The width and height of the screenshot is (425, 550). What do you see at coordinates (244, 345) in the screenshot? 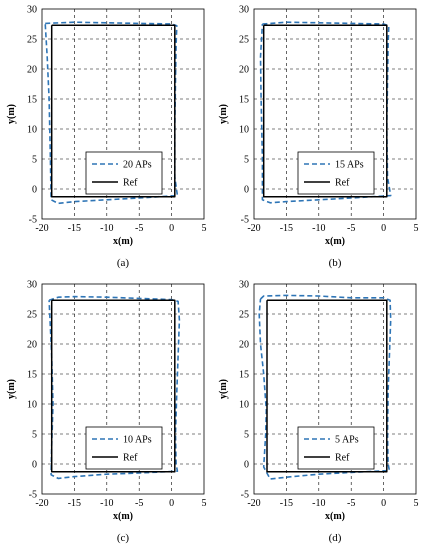
I see `chart-d-ytick-label: 20` at bounding box center [244, 345].